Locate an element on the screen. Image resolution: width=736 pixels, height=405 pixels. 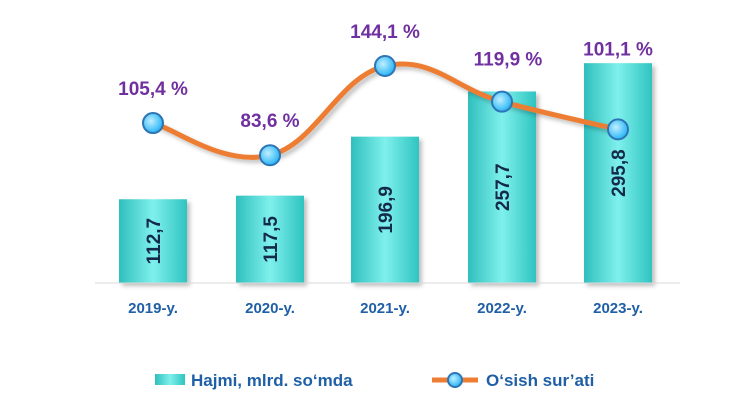
line-value-label-1: 105,4 % is located at coordinates (153, 89).